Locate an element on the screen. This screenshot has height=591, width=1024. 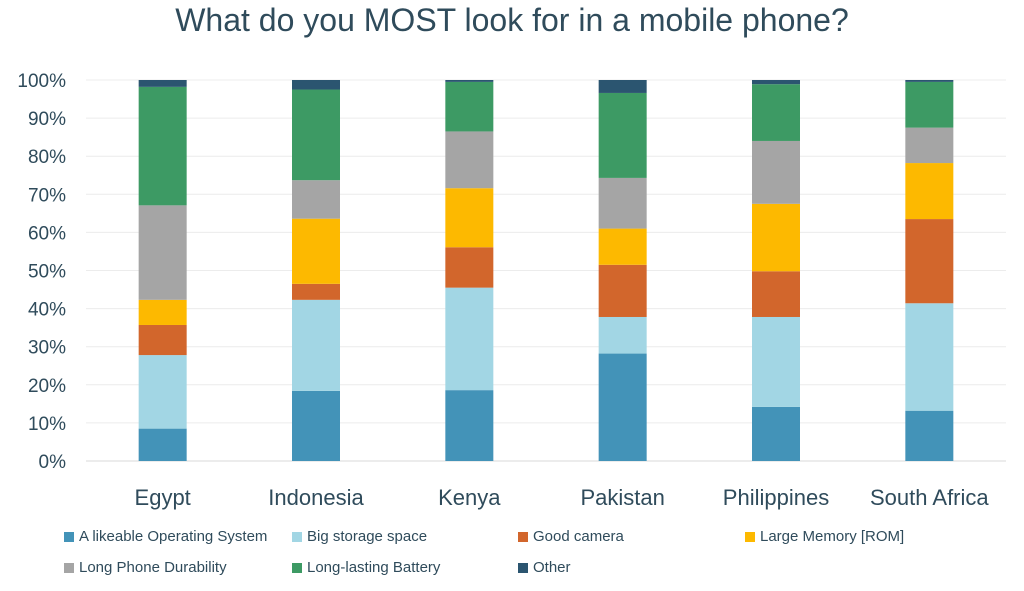
legend-item: Long-lasting Battery is located at coordinates (366, 567).